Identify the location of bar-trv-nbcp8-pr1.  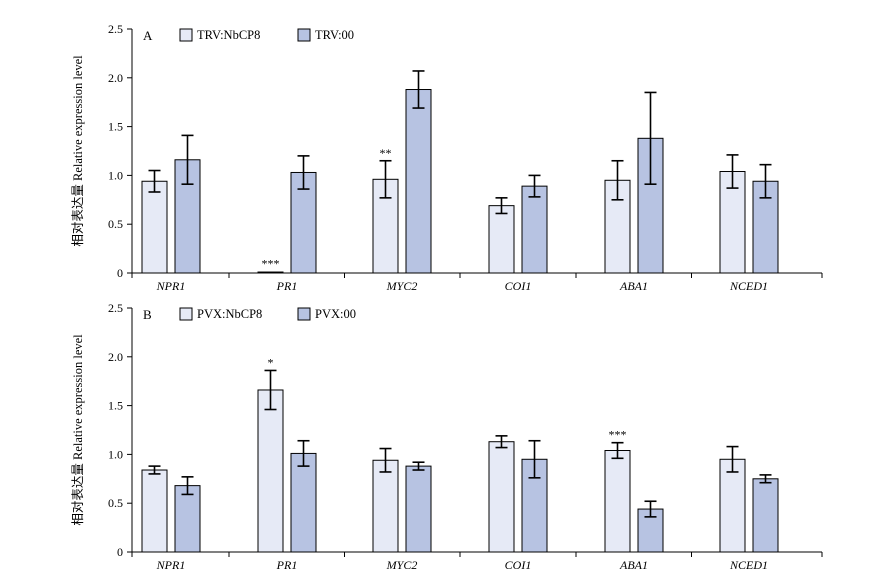
(270, 272).